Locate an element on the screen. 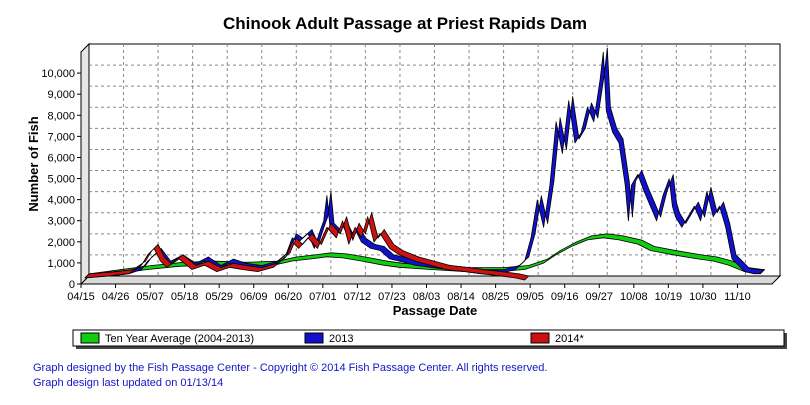 This screenshot has width=810, height=405. y-tick-label: 8,000 is located at coordinates (61, 116).